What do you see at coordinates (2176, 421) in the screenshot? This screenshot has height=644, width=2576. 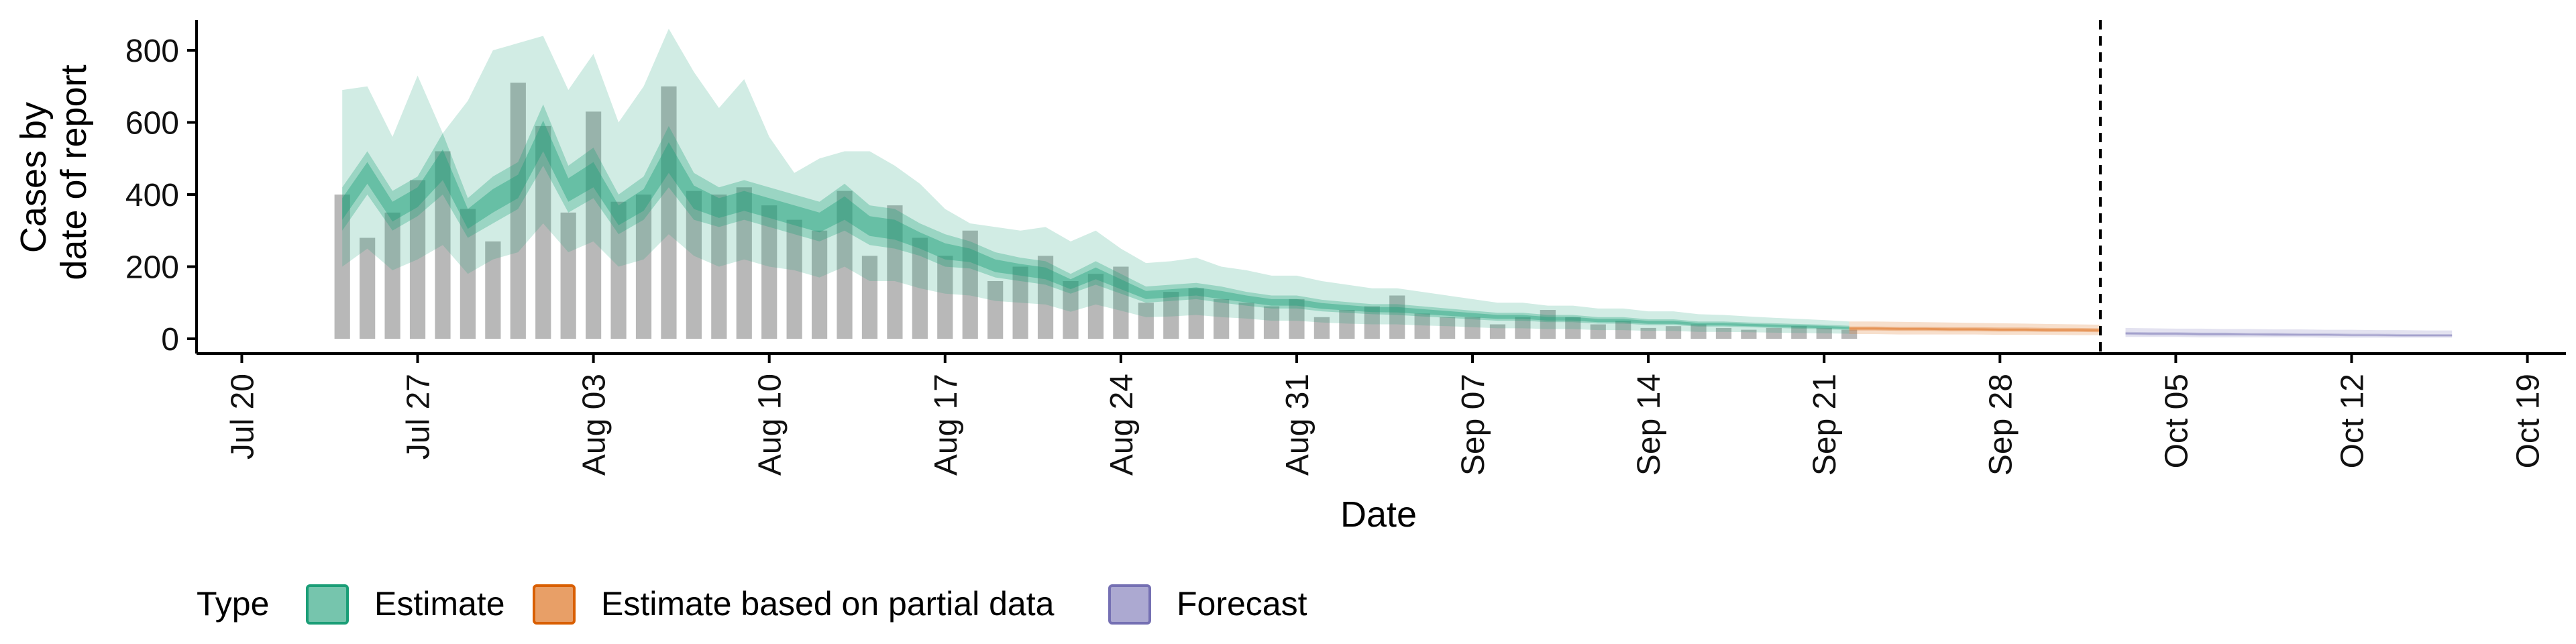 I see `x-tick-label: Oct 05` at bounding box center [2176, 421].